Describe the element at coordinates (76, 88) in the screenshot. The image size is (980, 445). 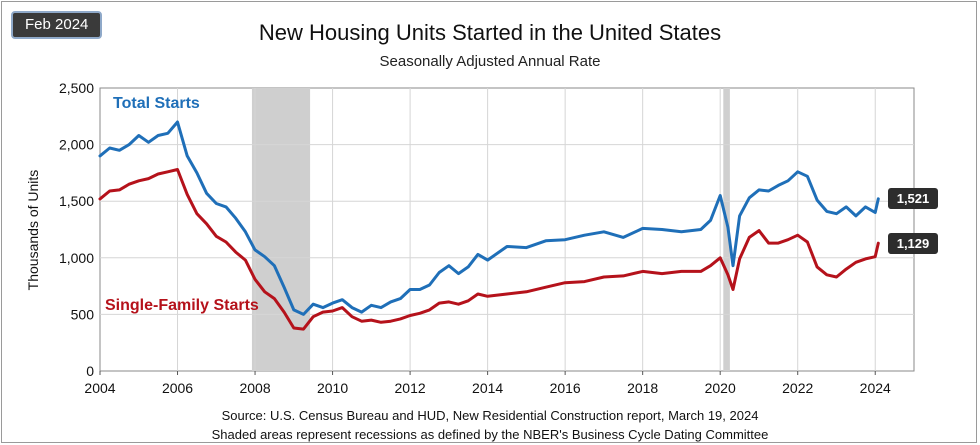
I see `y-tick-label-2500: 2,500` at that location.